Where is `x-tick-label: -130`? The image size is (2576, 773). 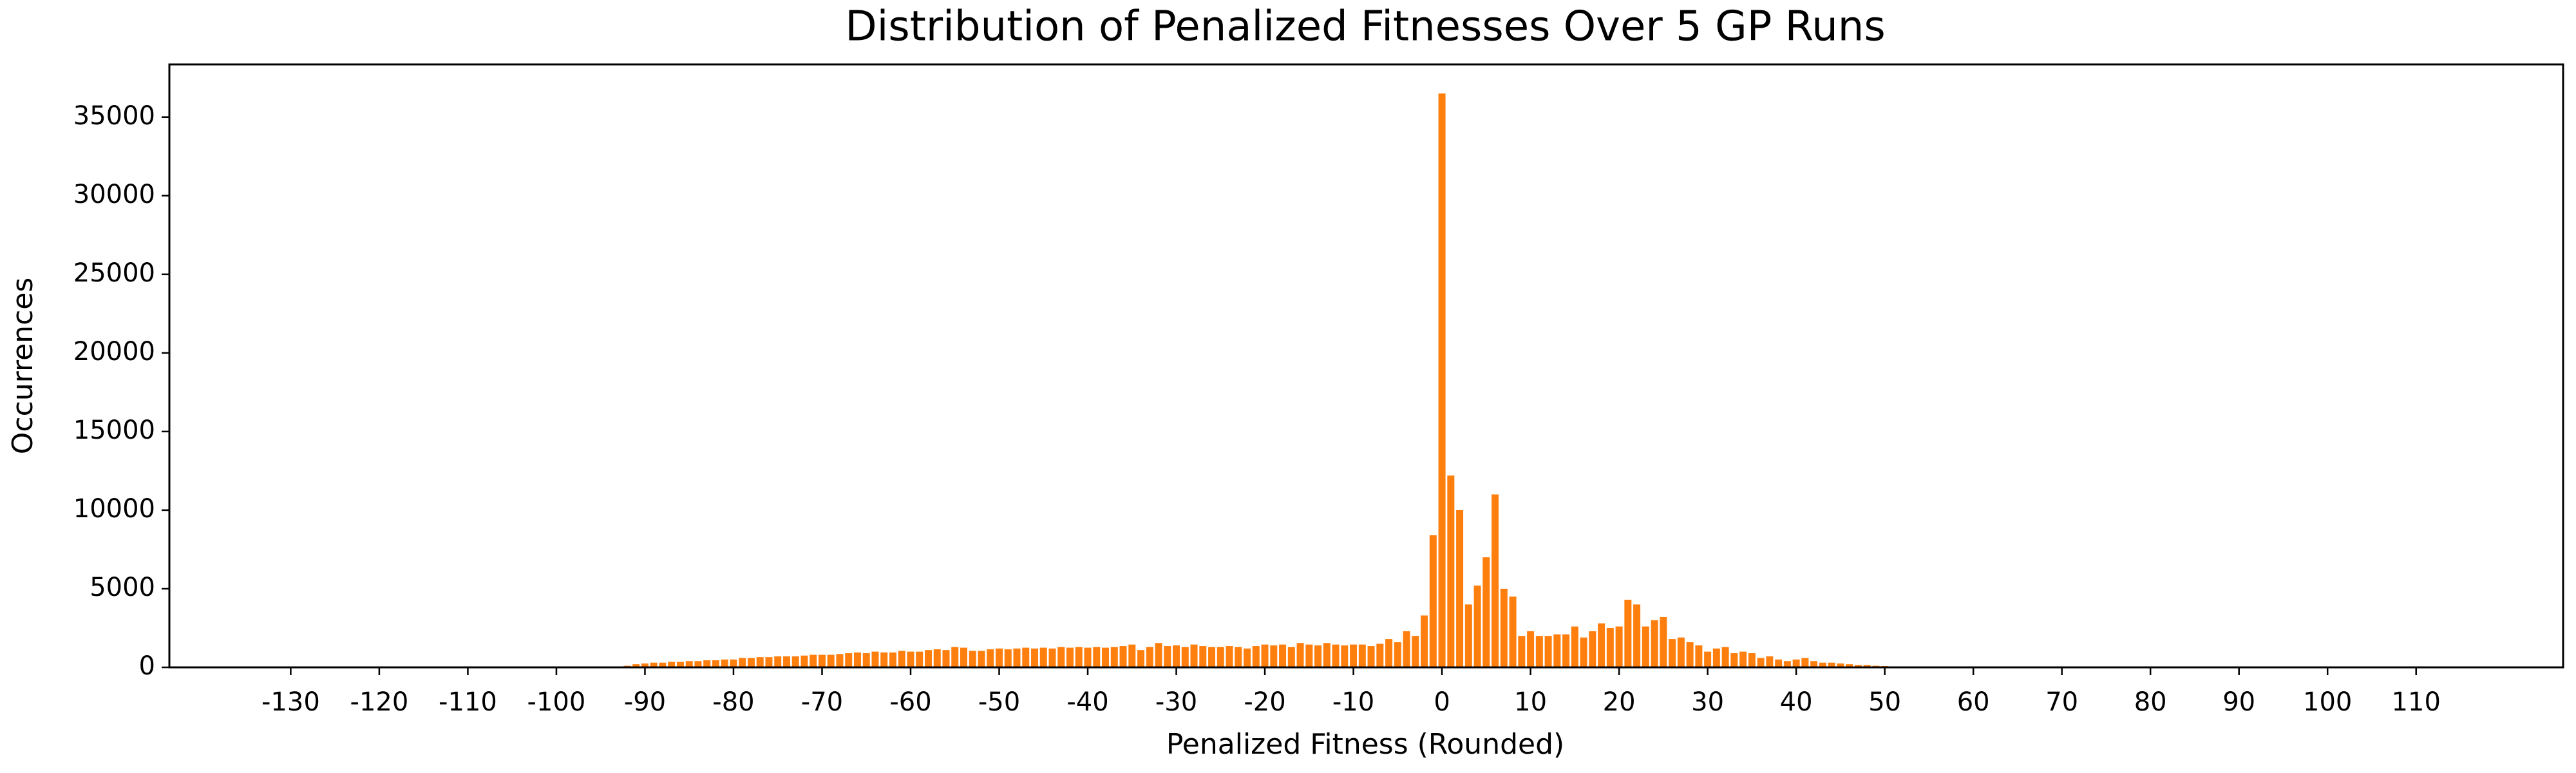
x-tick-label: -130 is located at coordinates (290, 702).